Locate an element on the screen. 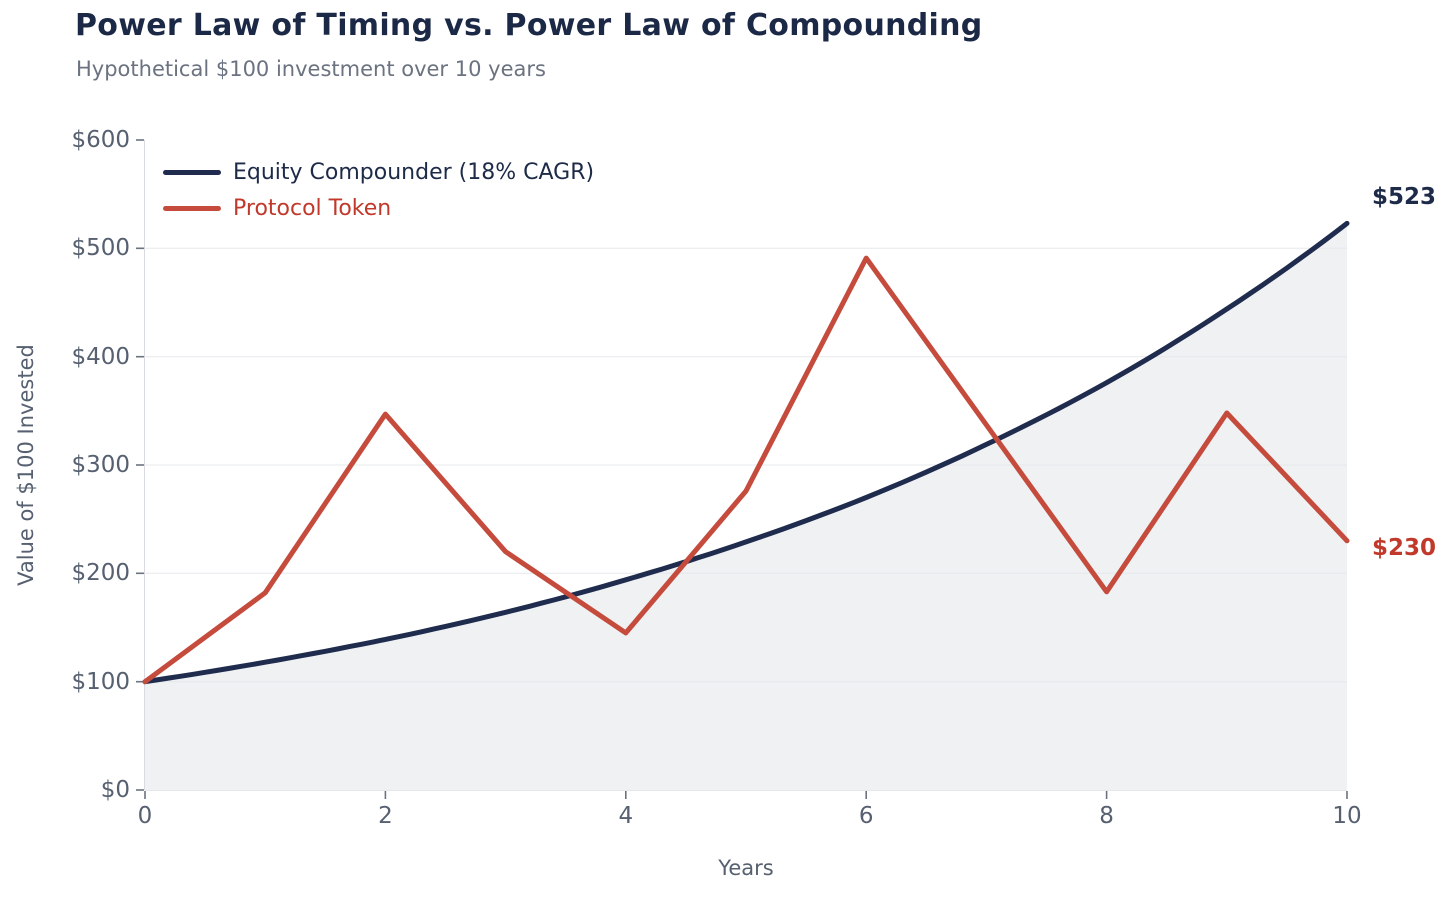 This screenshot has width=1456, height=899. token-line-swatch is located at coordinates (192, 208).